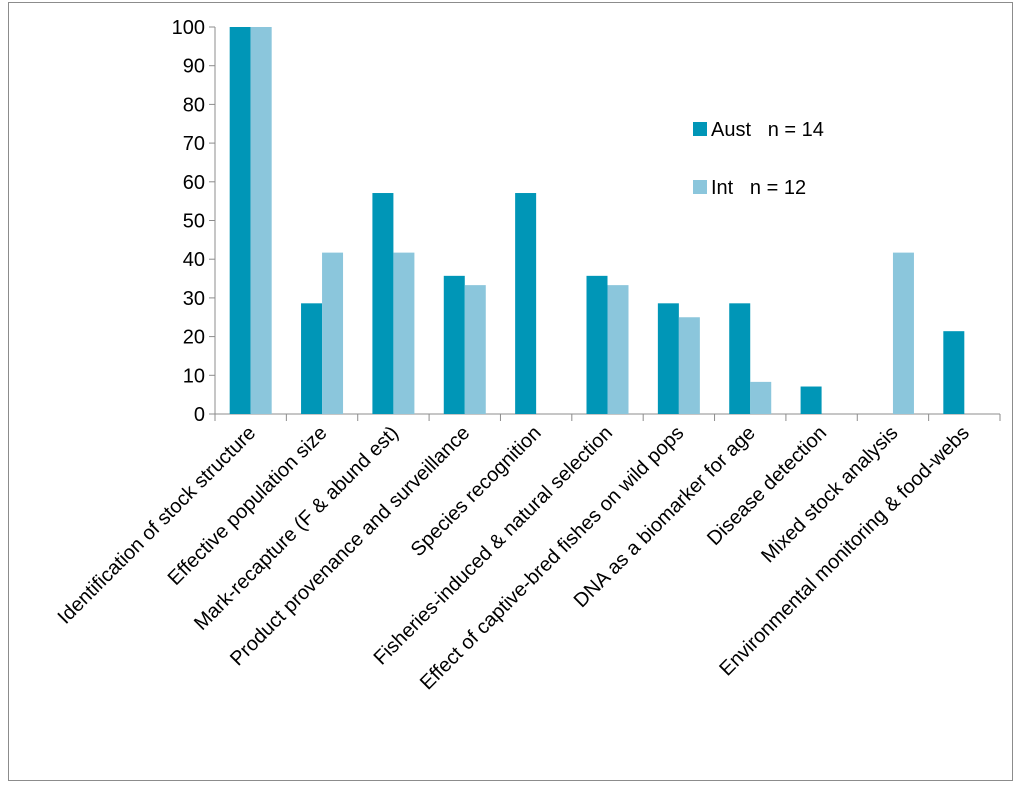 This screenshot has height=785, width=1017. Describe the element at coordinates (476, 491) in the screenshot. I see `x-category-label: Species recognition` at that location.